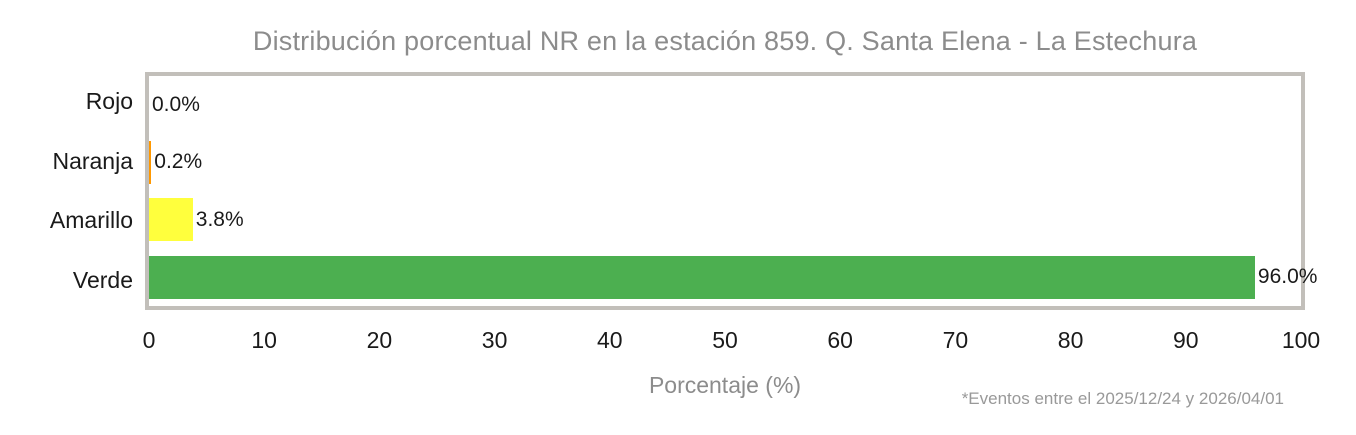 This screenshot has height=435, width=1356. I want to click on x-tick-label-50: 50, so click(725, 340).